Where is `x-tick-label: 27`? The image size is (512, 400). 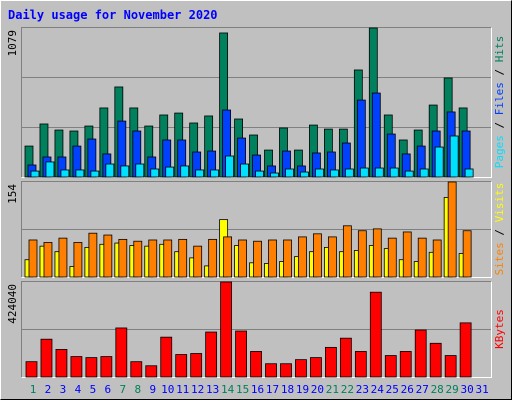
x-tick-label: 27 is located at coordinates (422, 389).